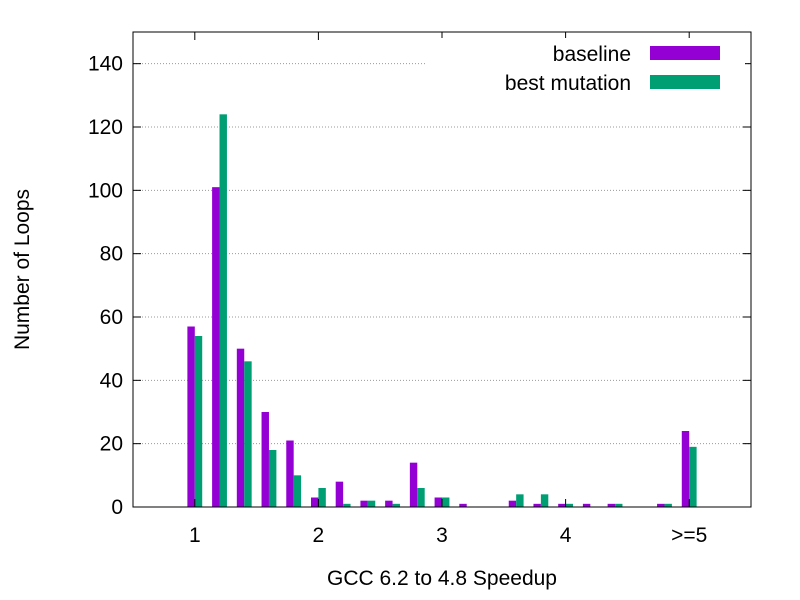 Image resolution: width=800 pixels, height=600 pixels. Describe the element at coordinates (105, 64) in the screenshot. I see `y-tick-label: 140` at that location.